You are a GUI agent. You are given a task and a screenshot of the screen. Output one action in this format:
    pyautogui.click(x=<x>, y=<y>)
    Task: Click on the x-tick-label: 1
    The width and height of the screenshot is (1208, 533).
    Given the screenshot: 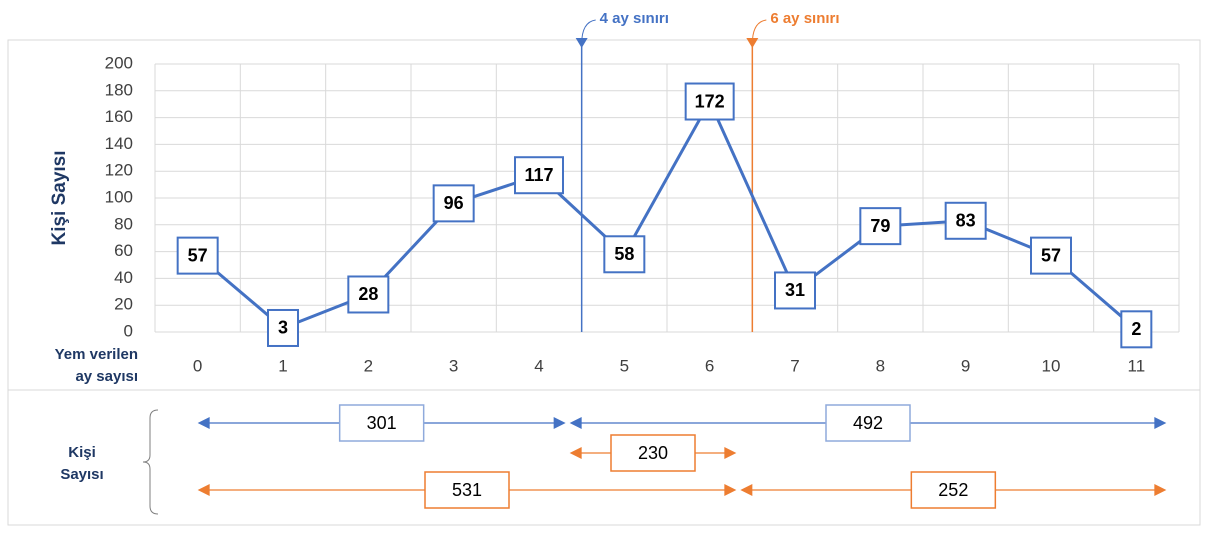 What is the action you would take?
    pyautogui.click(x=282, y=365)
    